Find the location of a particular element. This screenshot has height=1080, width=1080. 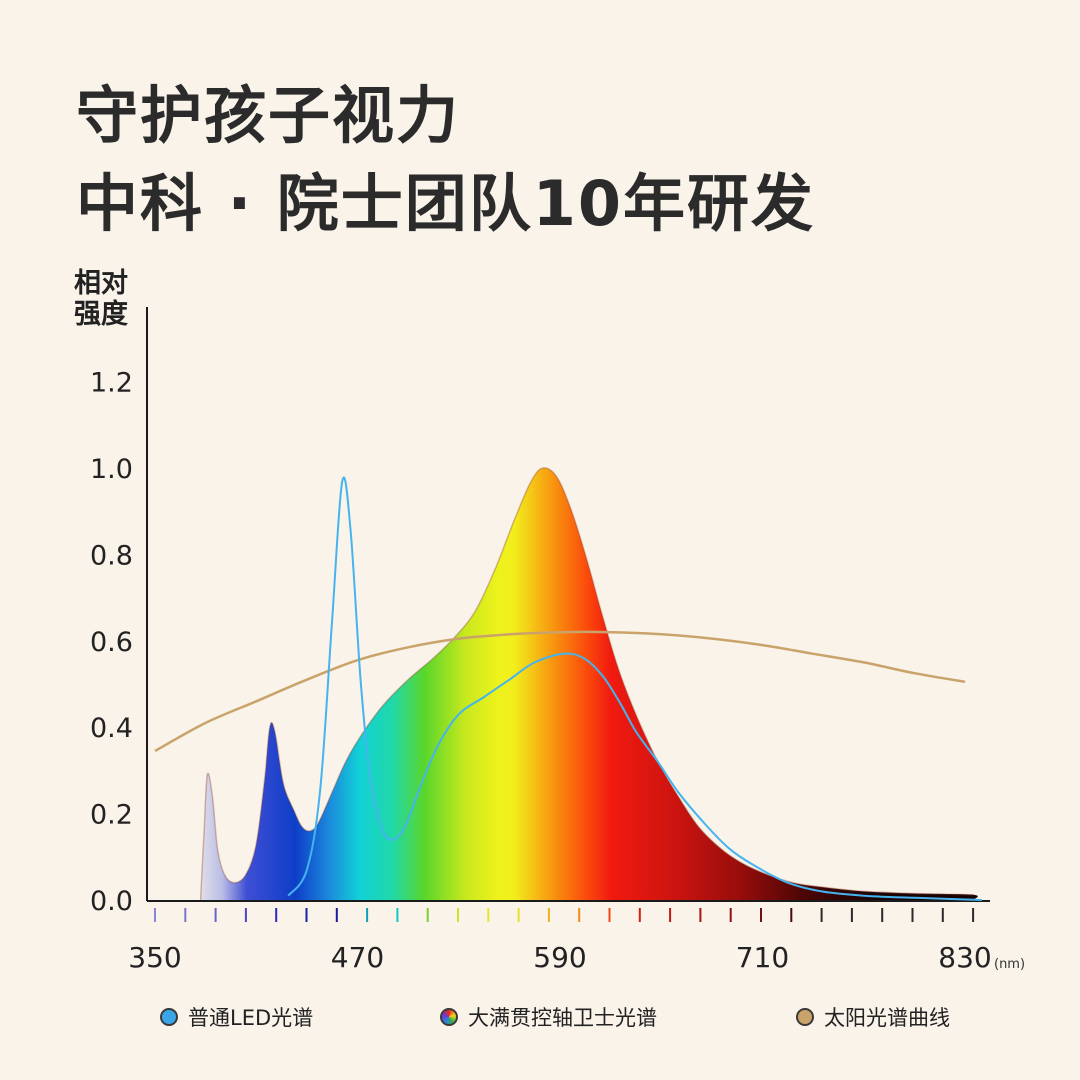

y-tick-label: 0.8 is located at coordinates (111, 555).